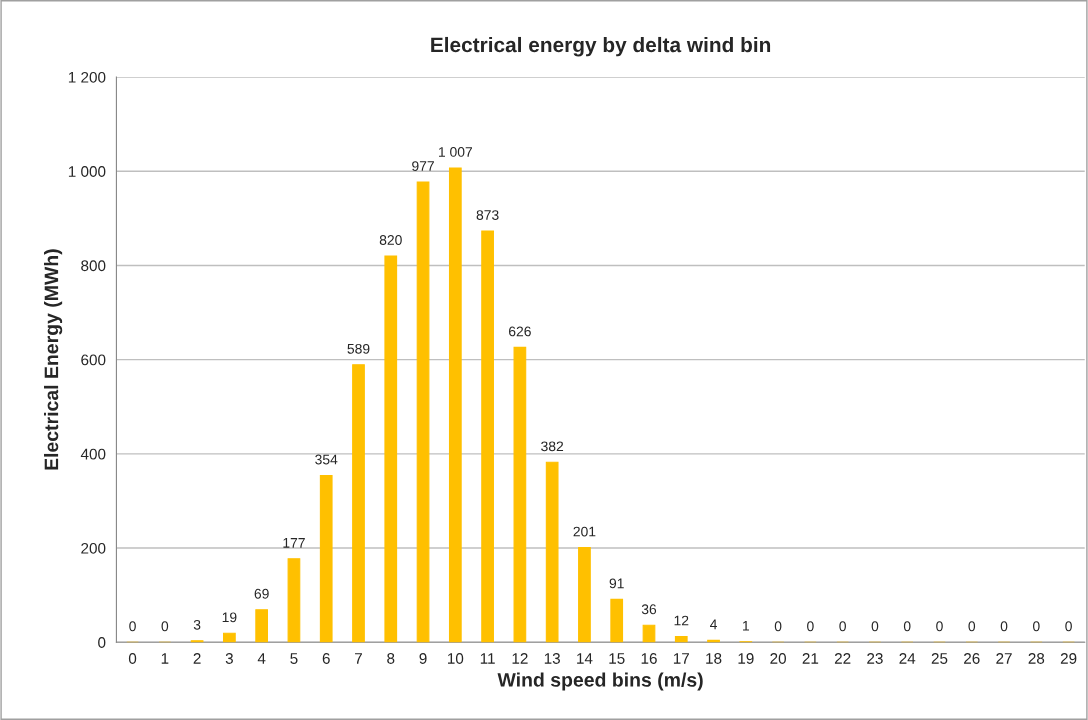  What do you see at coordinates (358, 658) in the screenshot?
I see `x-tick-label: 7` at bounding box center [358, 658].